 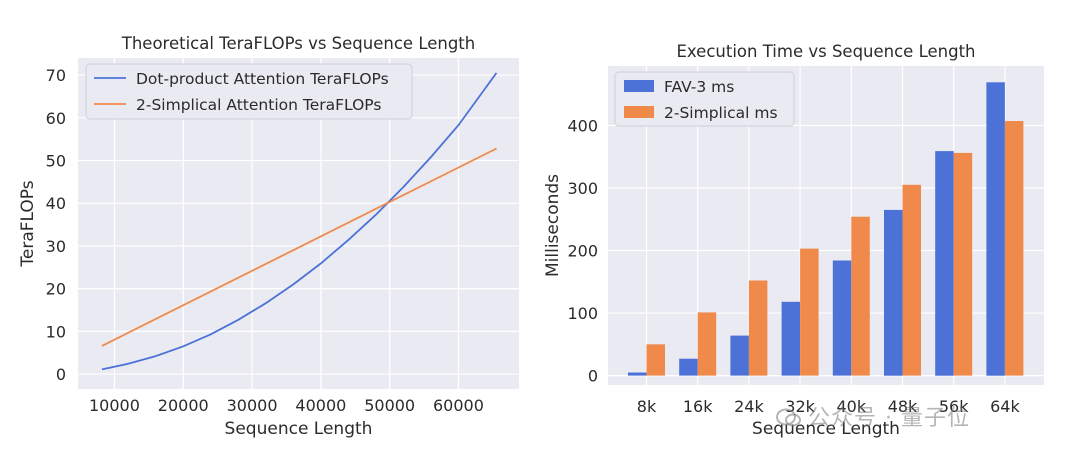 What do you see at coordinates (637, 374) in the screenshot?
I see `bar-fav3-8k` at bounding box center [637, 374].